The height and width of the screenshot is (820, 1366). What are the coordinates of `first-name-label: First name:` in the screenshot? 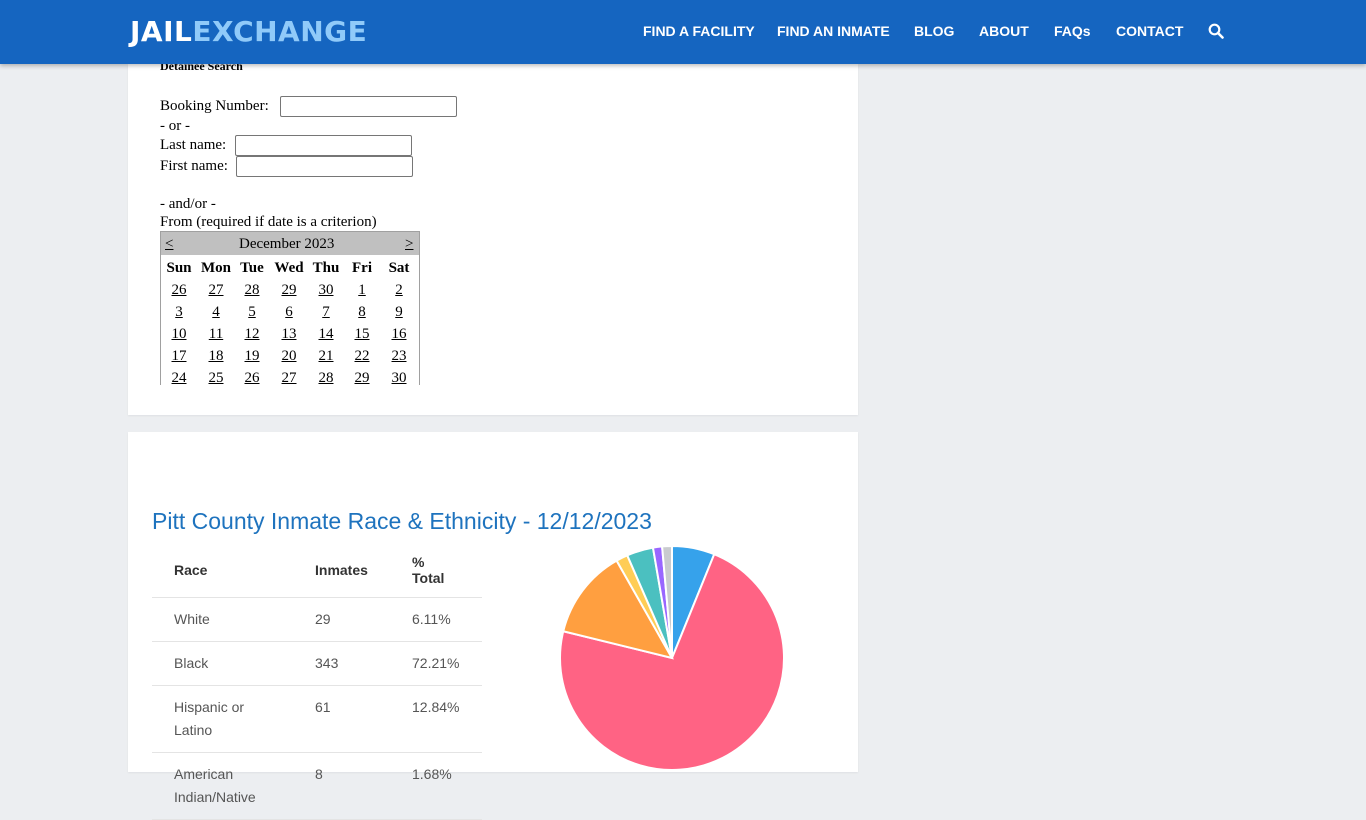 It's located at (194, 166).